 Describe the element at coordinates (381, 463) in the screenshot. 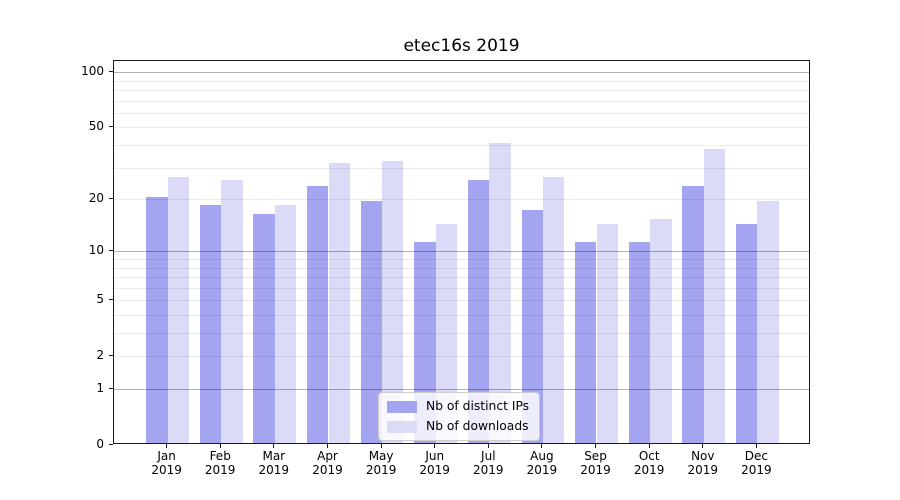

I see `x-tick-label-may-2019: May 2019` at that location.